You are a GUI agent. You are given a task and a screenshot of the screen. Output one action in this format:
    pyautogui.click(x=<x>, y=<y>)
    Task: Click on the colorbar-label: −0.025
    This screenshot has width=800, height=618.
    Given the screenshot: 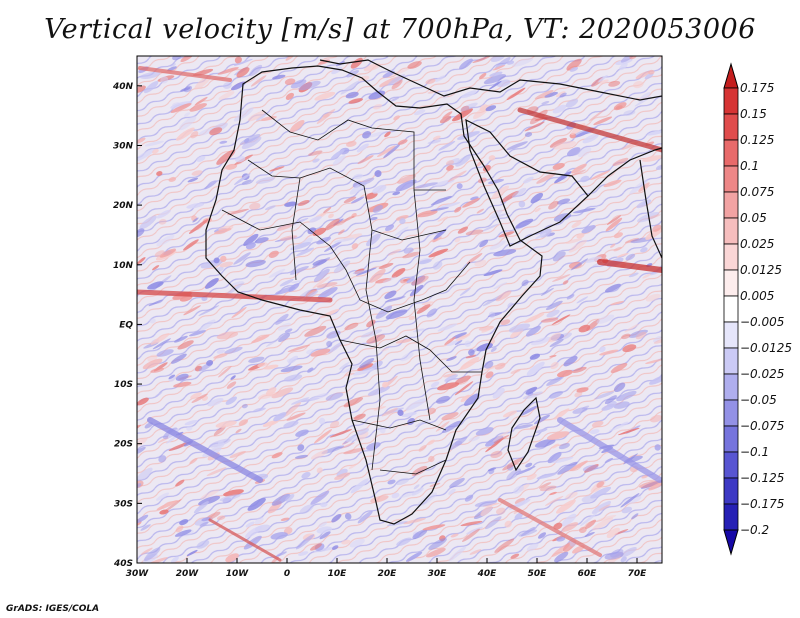 What is the action you would take?
    pyautogui.click(x=762, y=374)
    